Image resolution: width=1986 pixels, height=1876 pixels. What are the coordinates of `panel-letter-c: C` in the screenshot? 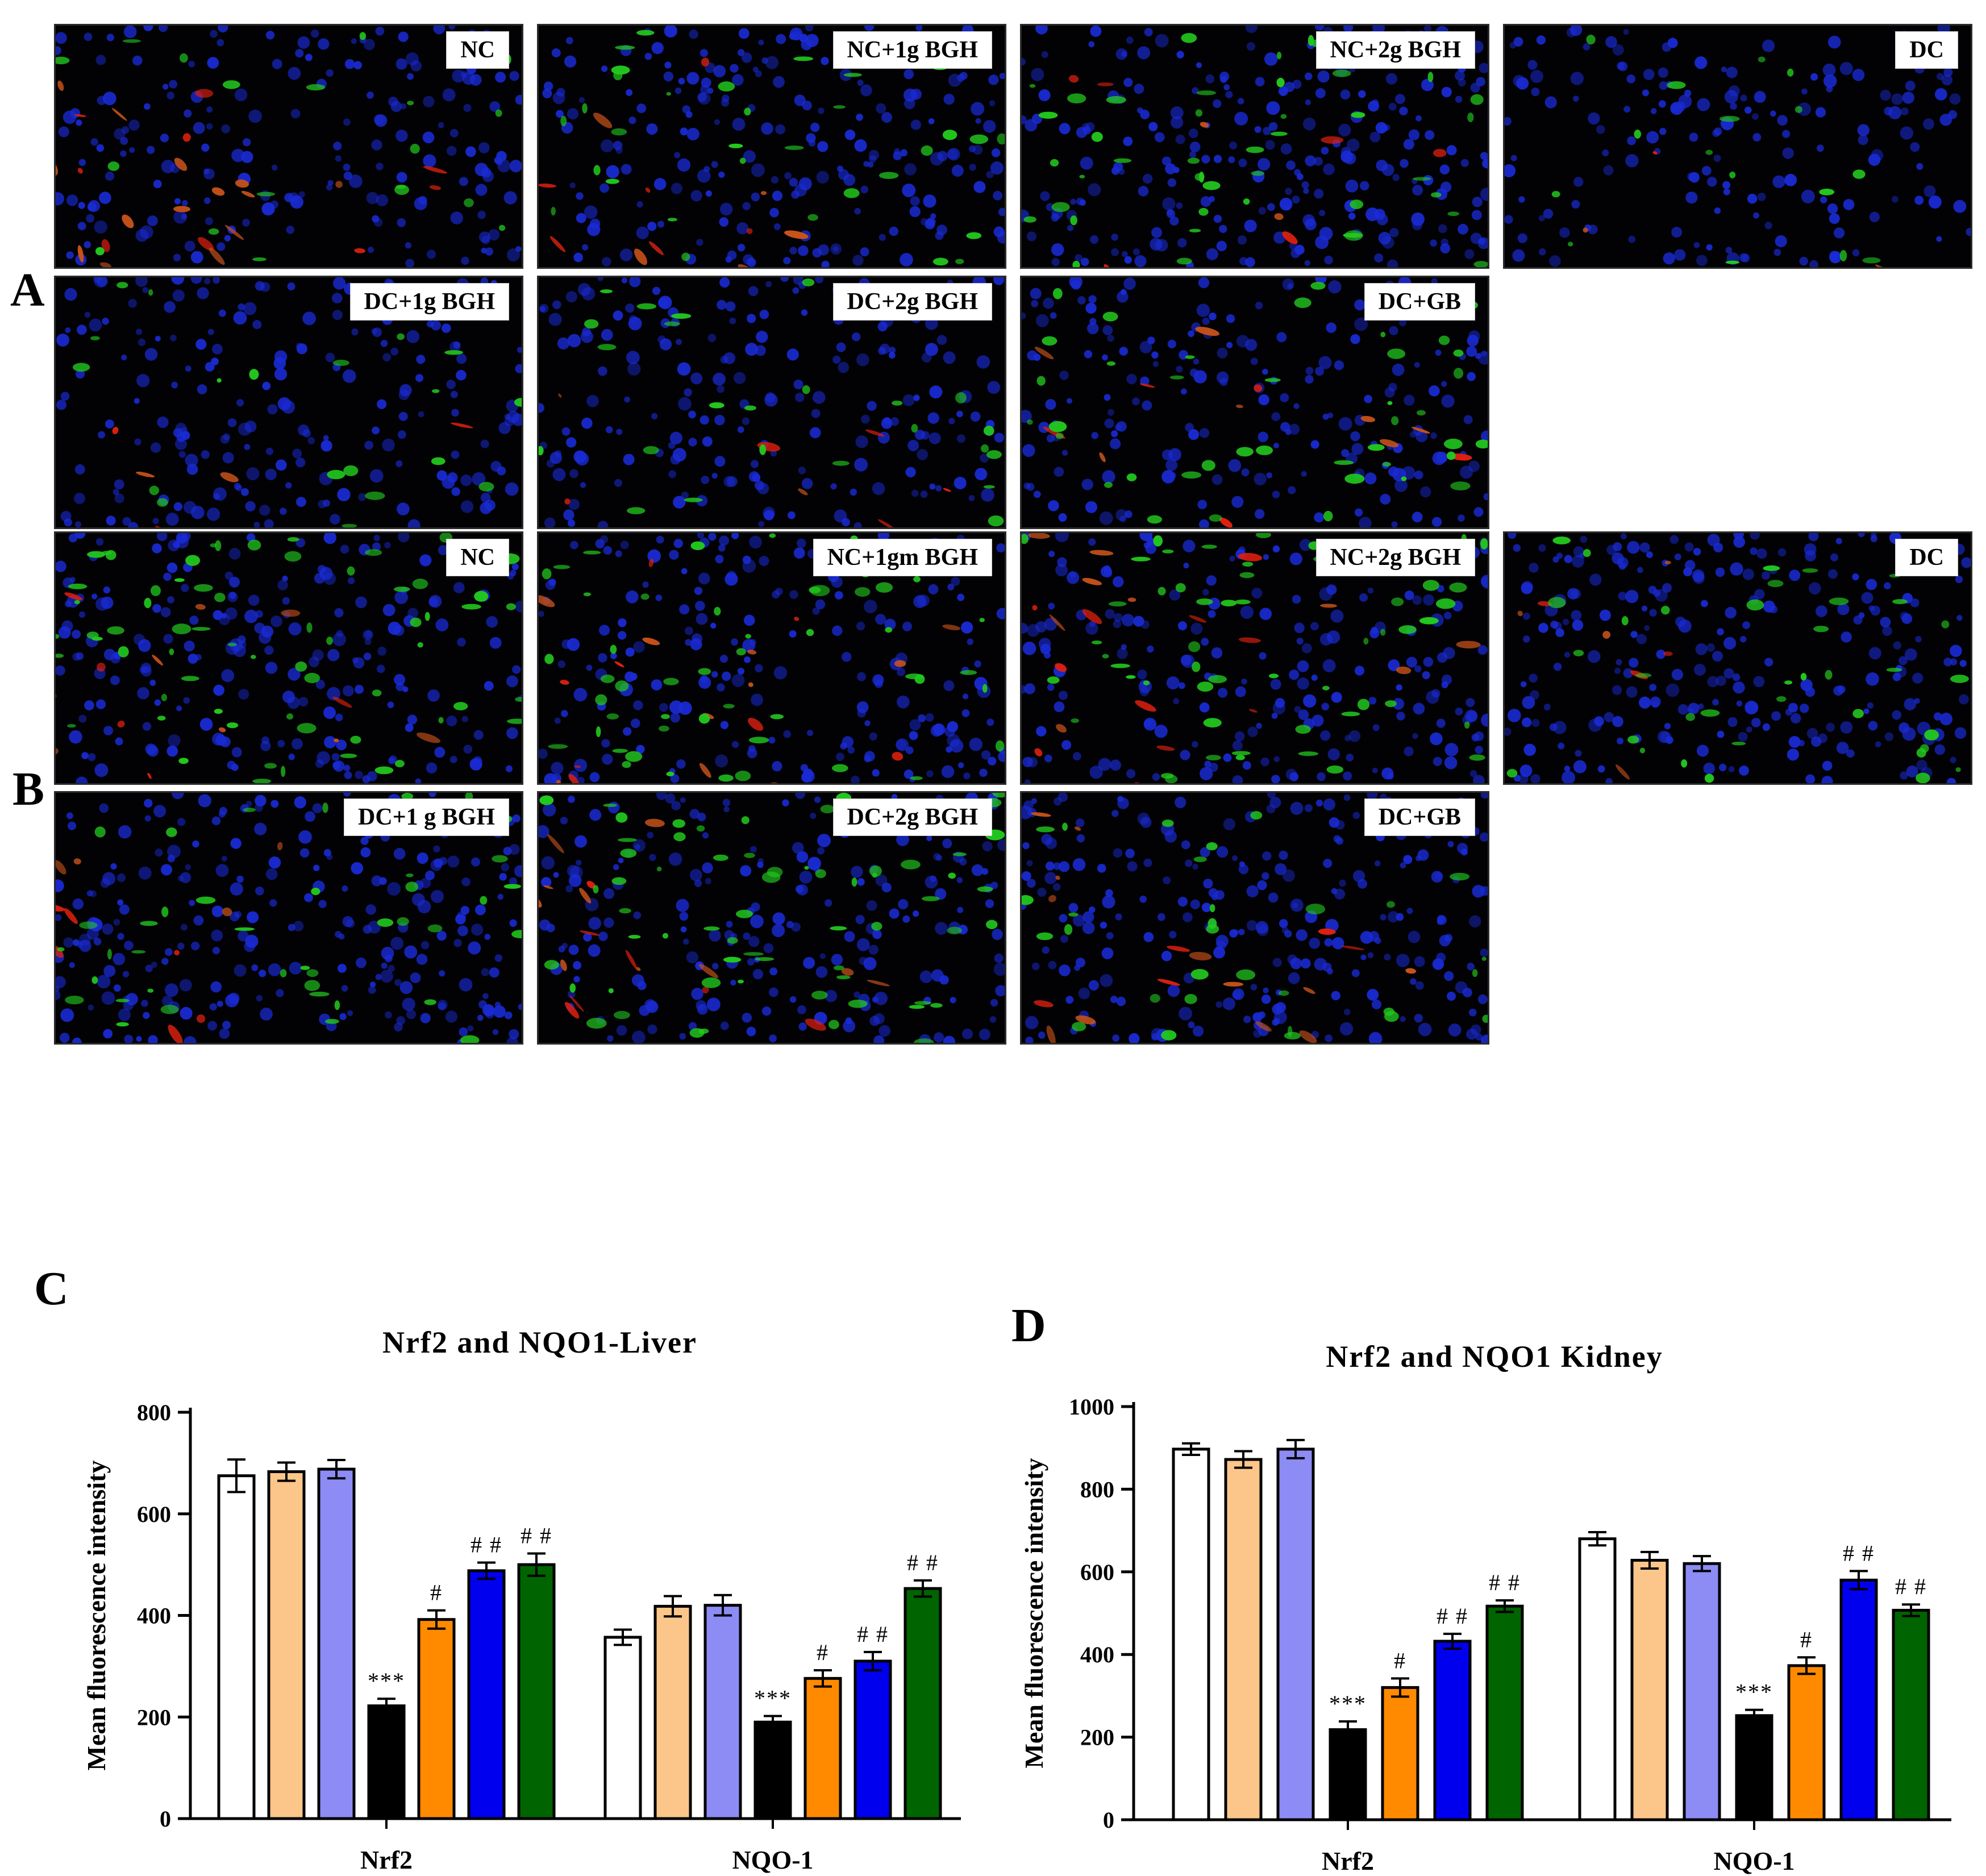 It's located at (51, 1288).